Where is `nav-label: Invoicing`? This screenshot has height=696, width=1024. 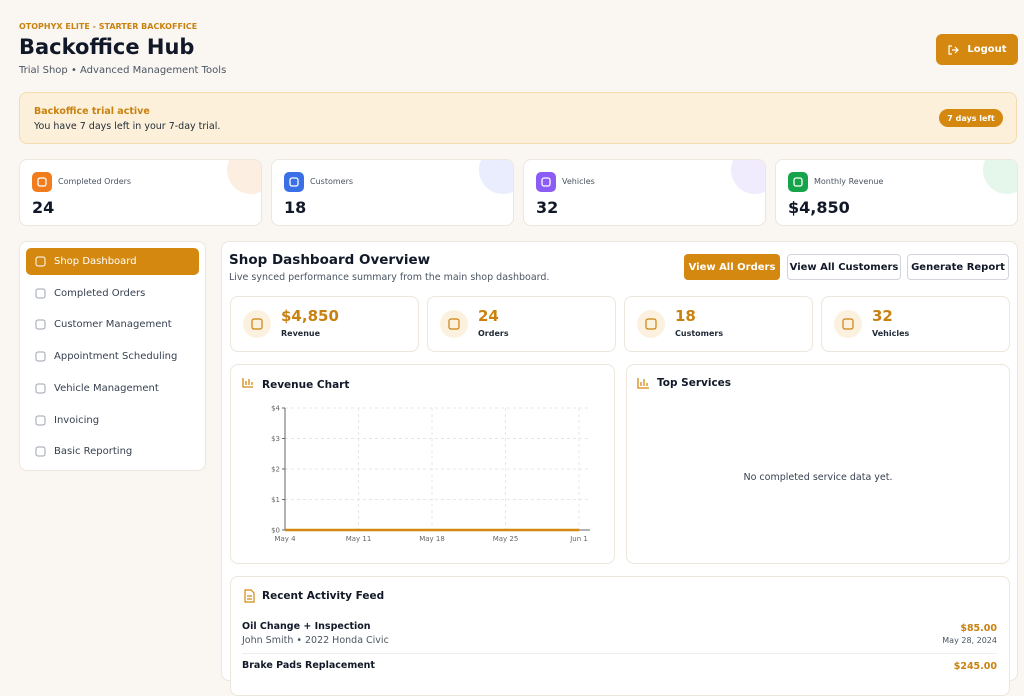
nav-label: Invoicing is located at coordinates (77, 420).